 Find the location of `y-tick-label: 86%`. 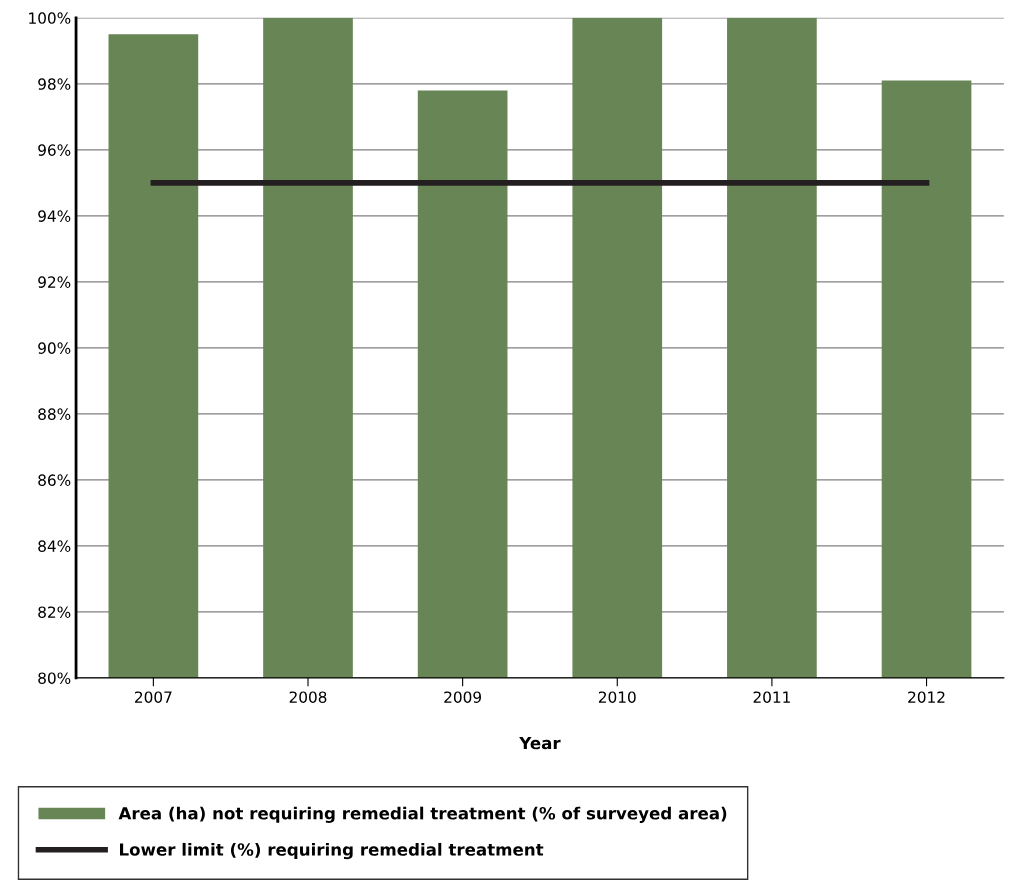

y-tick-label: 86% is located at coordinates (54, 480).